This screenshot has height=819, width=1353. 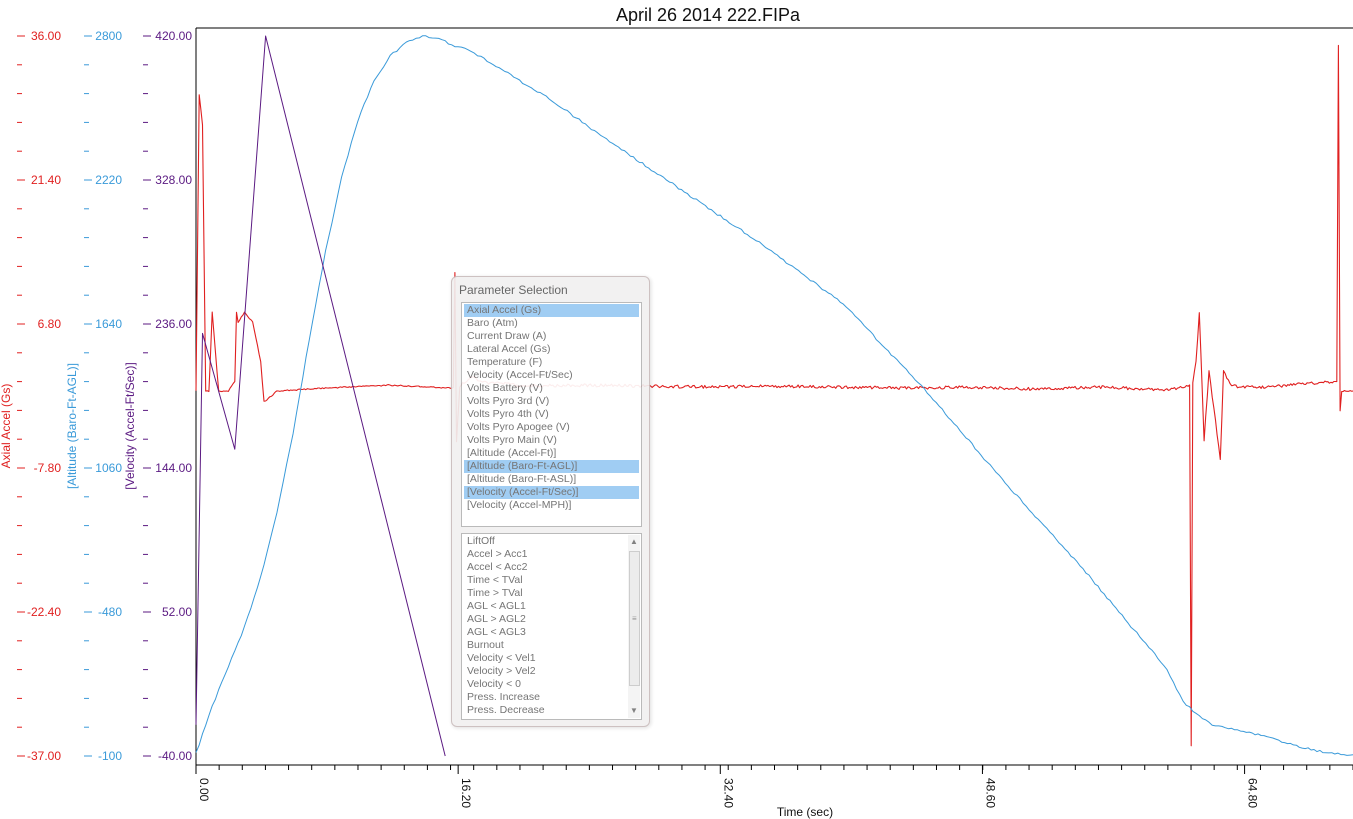 I want to click on chart-title: April 26 2014 222.FIPa, so click(x=708, y=15).